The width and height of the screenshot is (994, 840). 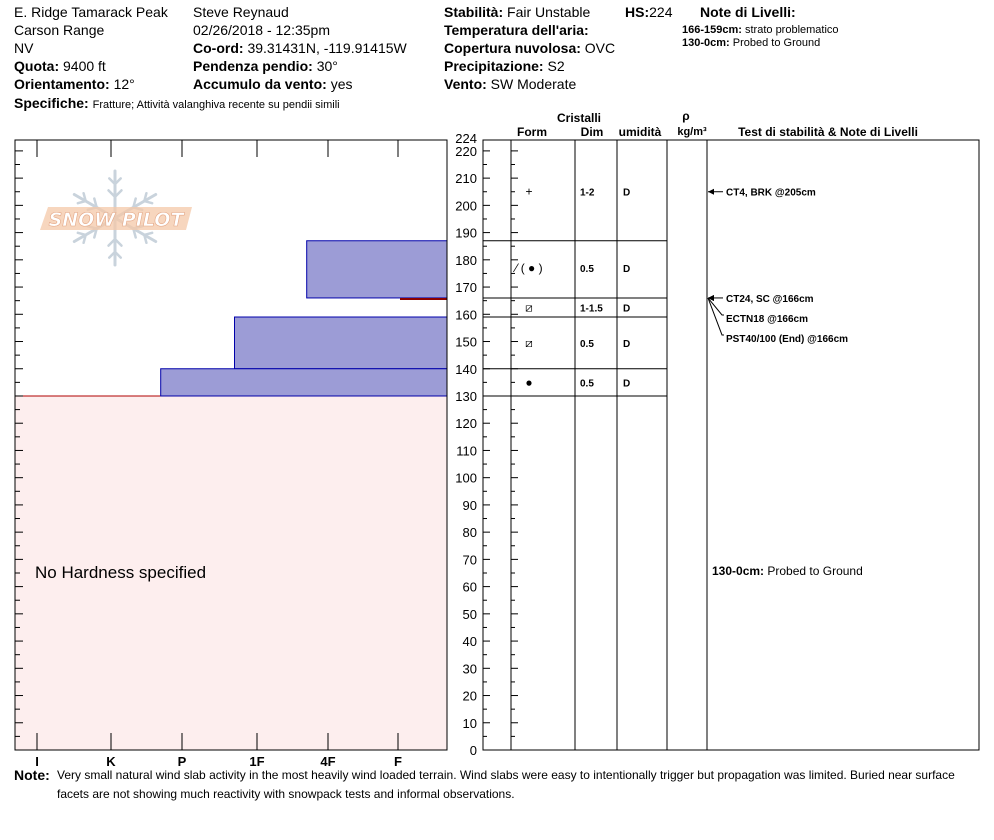 What do you see at coordinates (24, 48) in the screenshot?
I see `state: NV` at bounding box center [24, 48].